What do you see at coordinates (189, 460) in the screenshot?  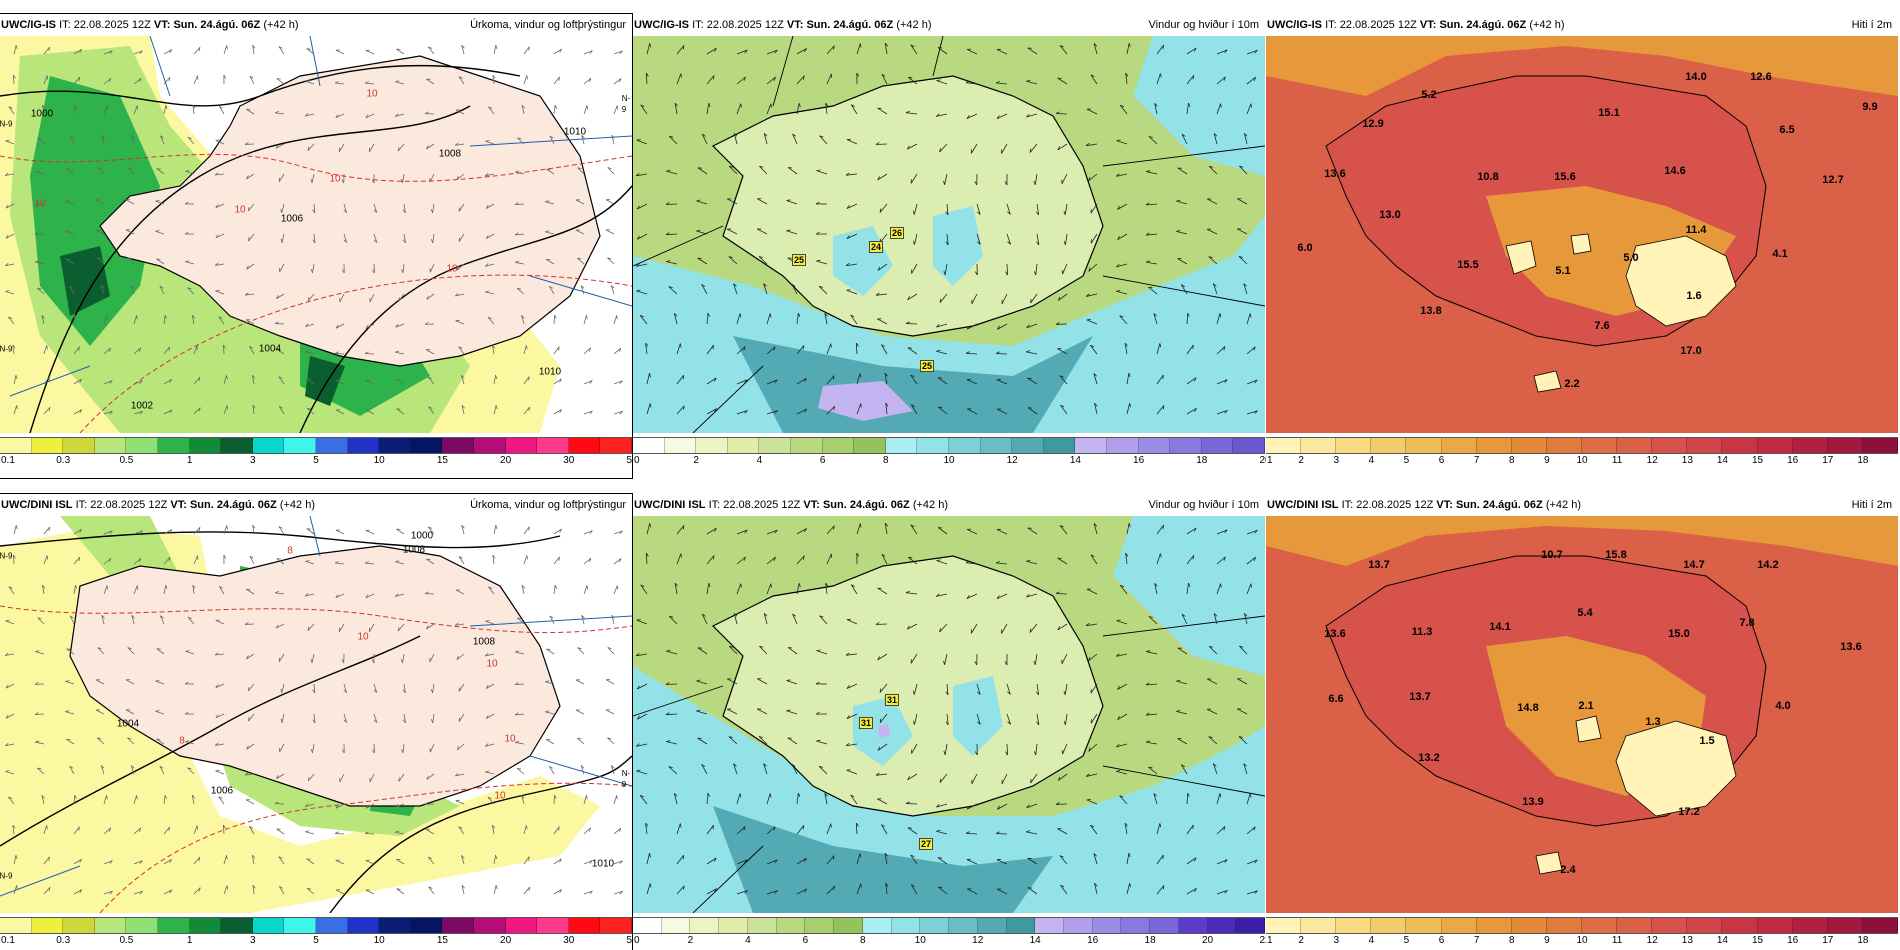 I see `colorbar-tick-label: 1` at bounding box center [189, 460].